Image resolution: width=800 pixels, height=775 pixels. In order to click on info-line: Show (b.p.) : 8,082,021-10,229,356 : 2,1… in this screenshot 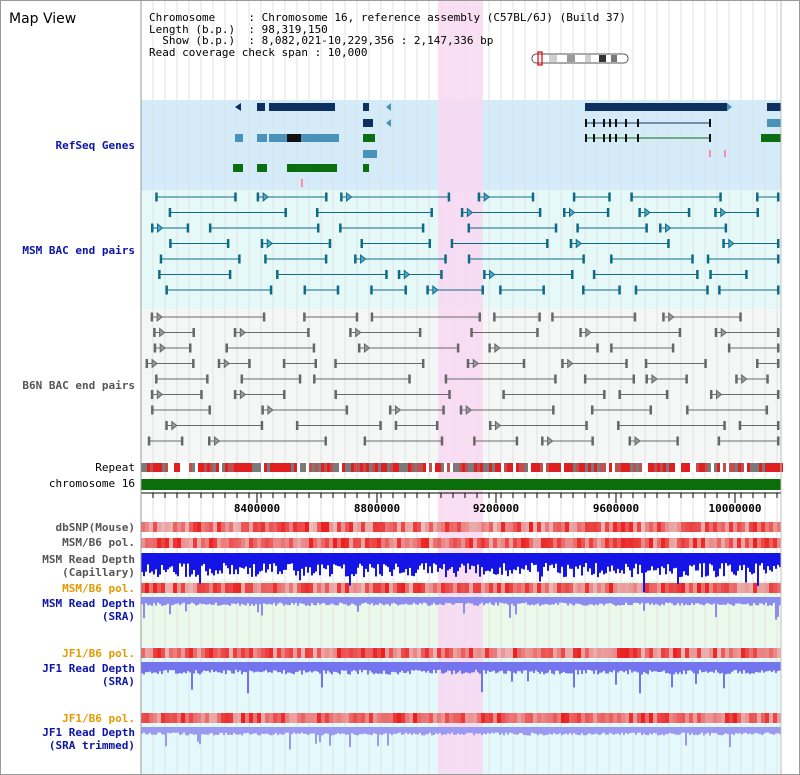, I will do `click(321, 40)`.